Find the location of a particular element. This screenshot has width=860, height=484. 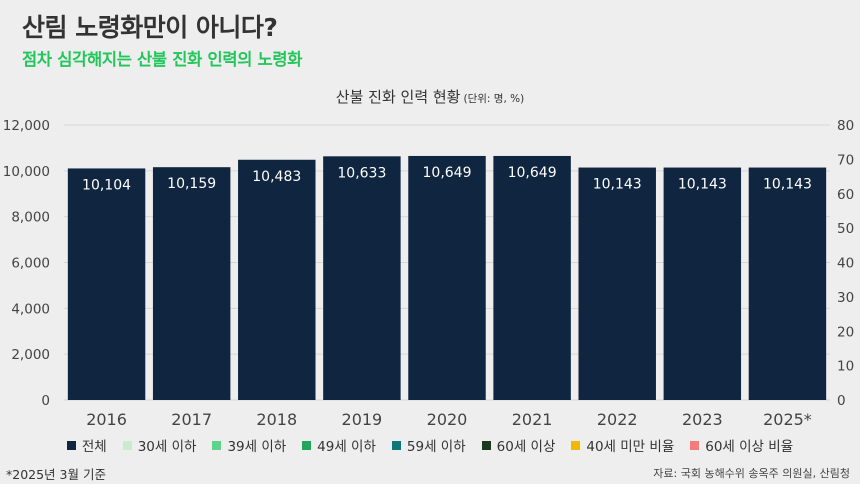

legend-item: 59세 이하 is located at coordinates (428, 445).